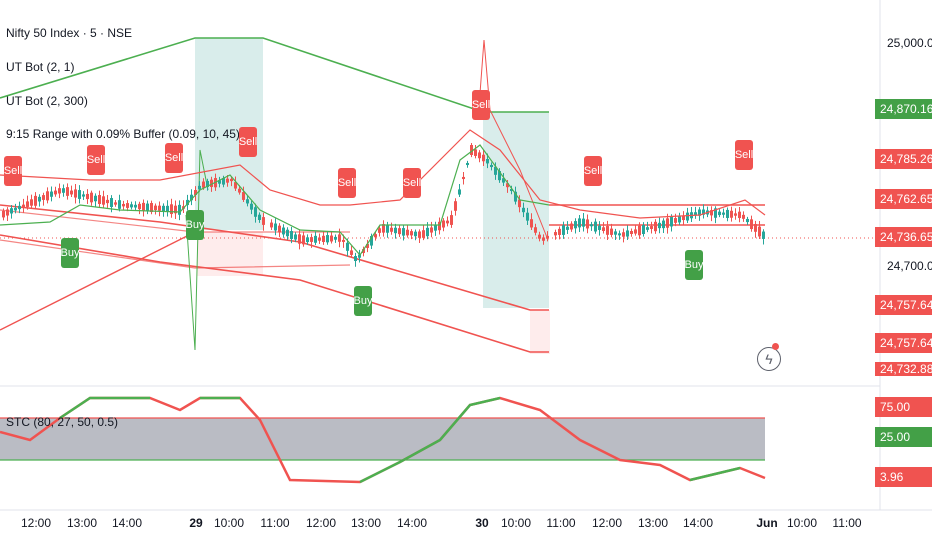  What do you see at coordinates (383, 174) in the screenshot?
I see `ut-bot-line` at bounding box center [383, 174].